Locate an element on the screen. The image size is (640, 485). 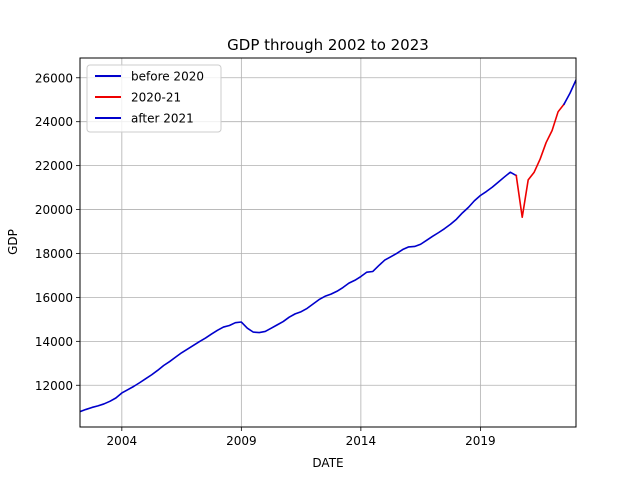
x-tick-label: 2014 is located at coordinates (361, 441).